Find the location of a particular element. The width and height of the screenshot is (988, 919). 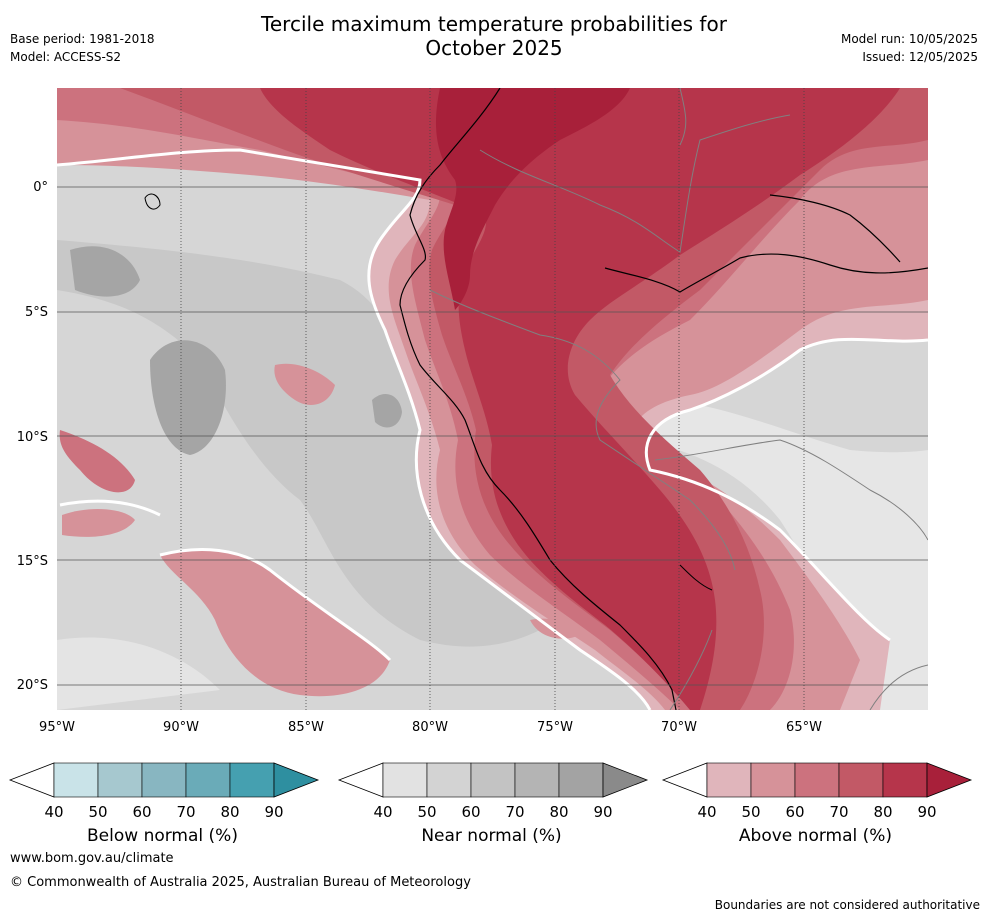

lon-label-70w: 70°W is located at coordinates (679, 727).